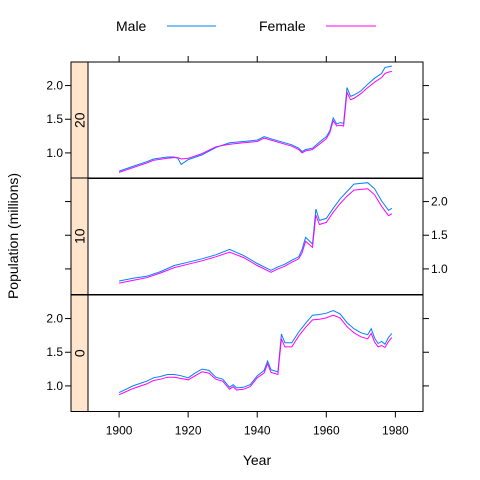  I want to click on y-tick-label-20-1.5: 1.5, so click(54, 119).